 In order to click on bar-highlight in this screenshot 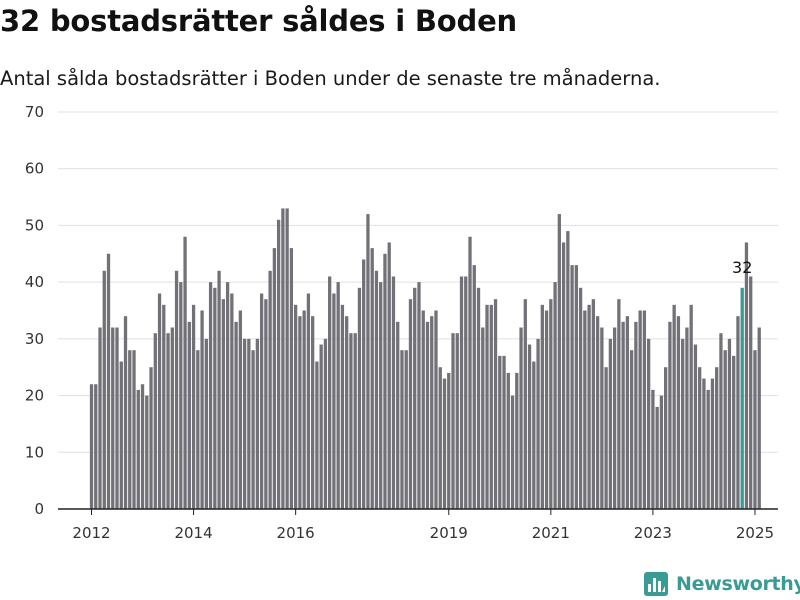, I will do `click(742, 398)`.